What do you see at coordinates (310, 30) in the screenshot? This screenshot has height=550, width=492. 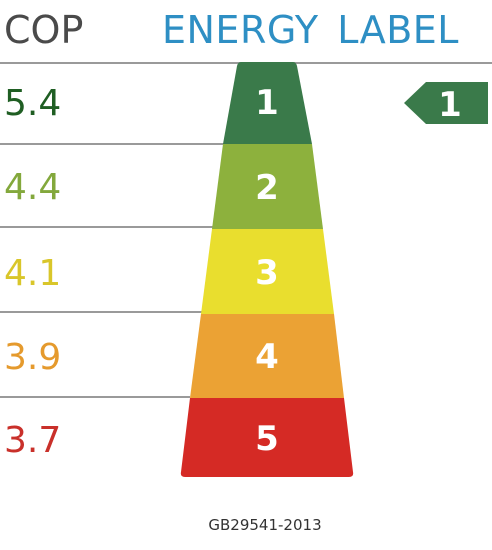 I see `energy-label-title: ENERGY LABEL` at bounding box center [310, 30].